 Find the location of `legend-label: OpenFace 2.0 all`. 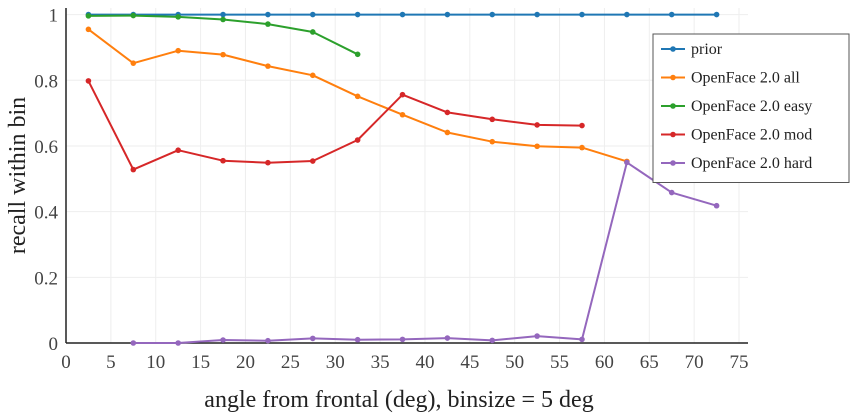

legend-label: OpenFace 2.0 all is located at coordinates (745, 78).